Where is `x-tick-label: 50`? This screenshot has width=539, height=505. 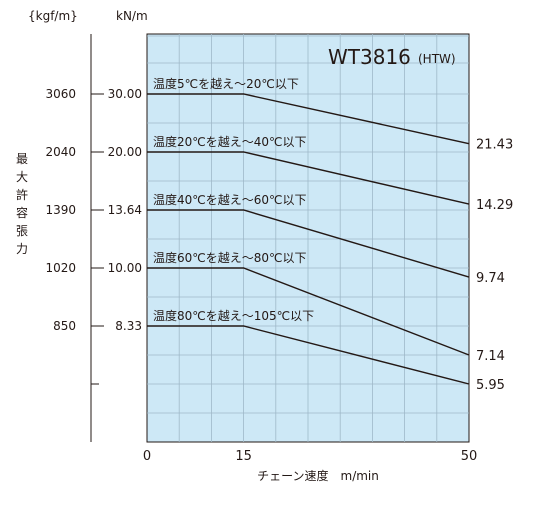 x-tick-label: 50 is located at coordinates (469, 456).